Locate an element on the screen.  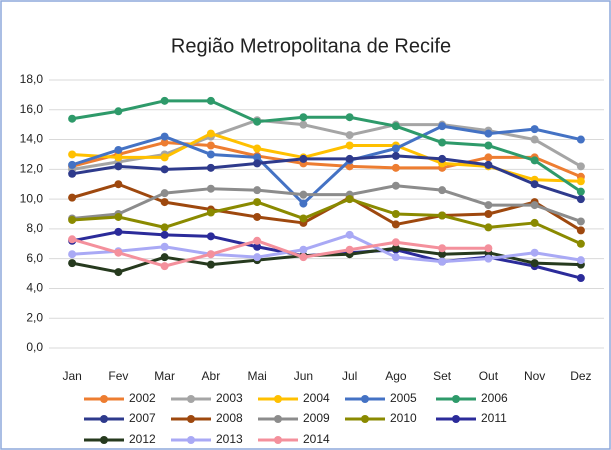
y-tick-label: 4,0 is located at coordinates (34, 288).